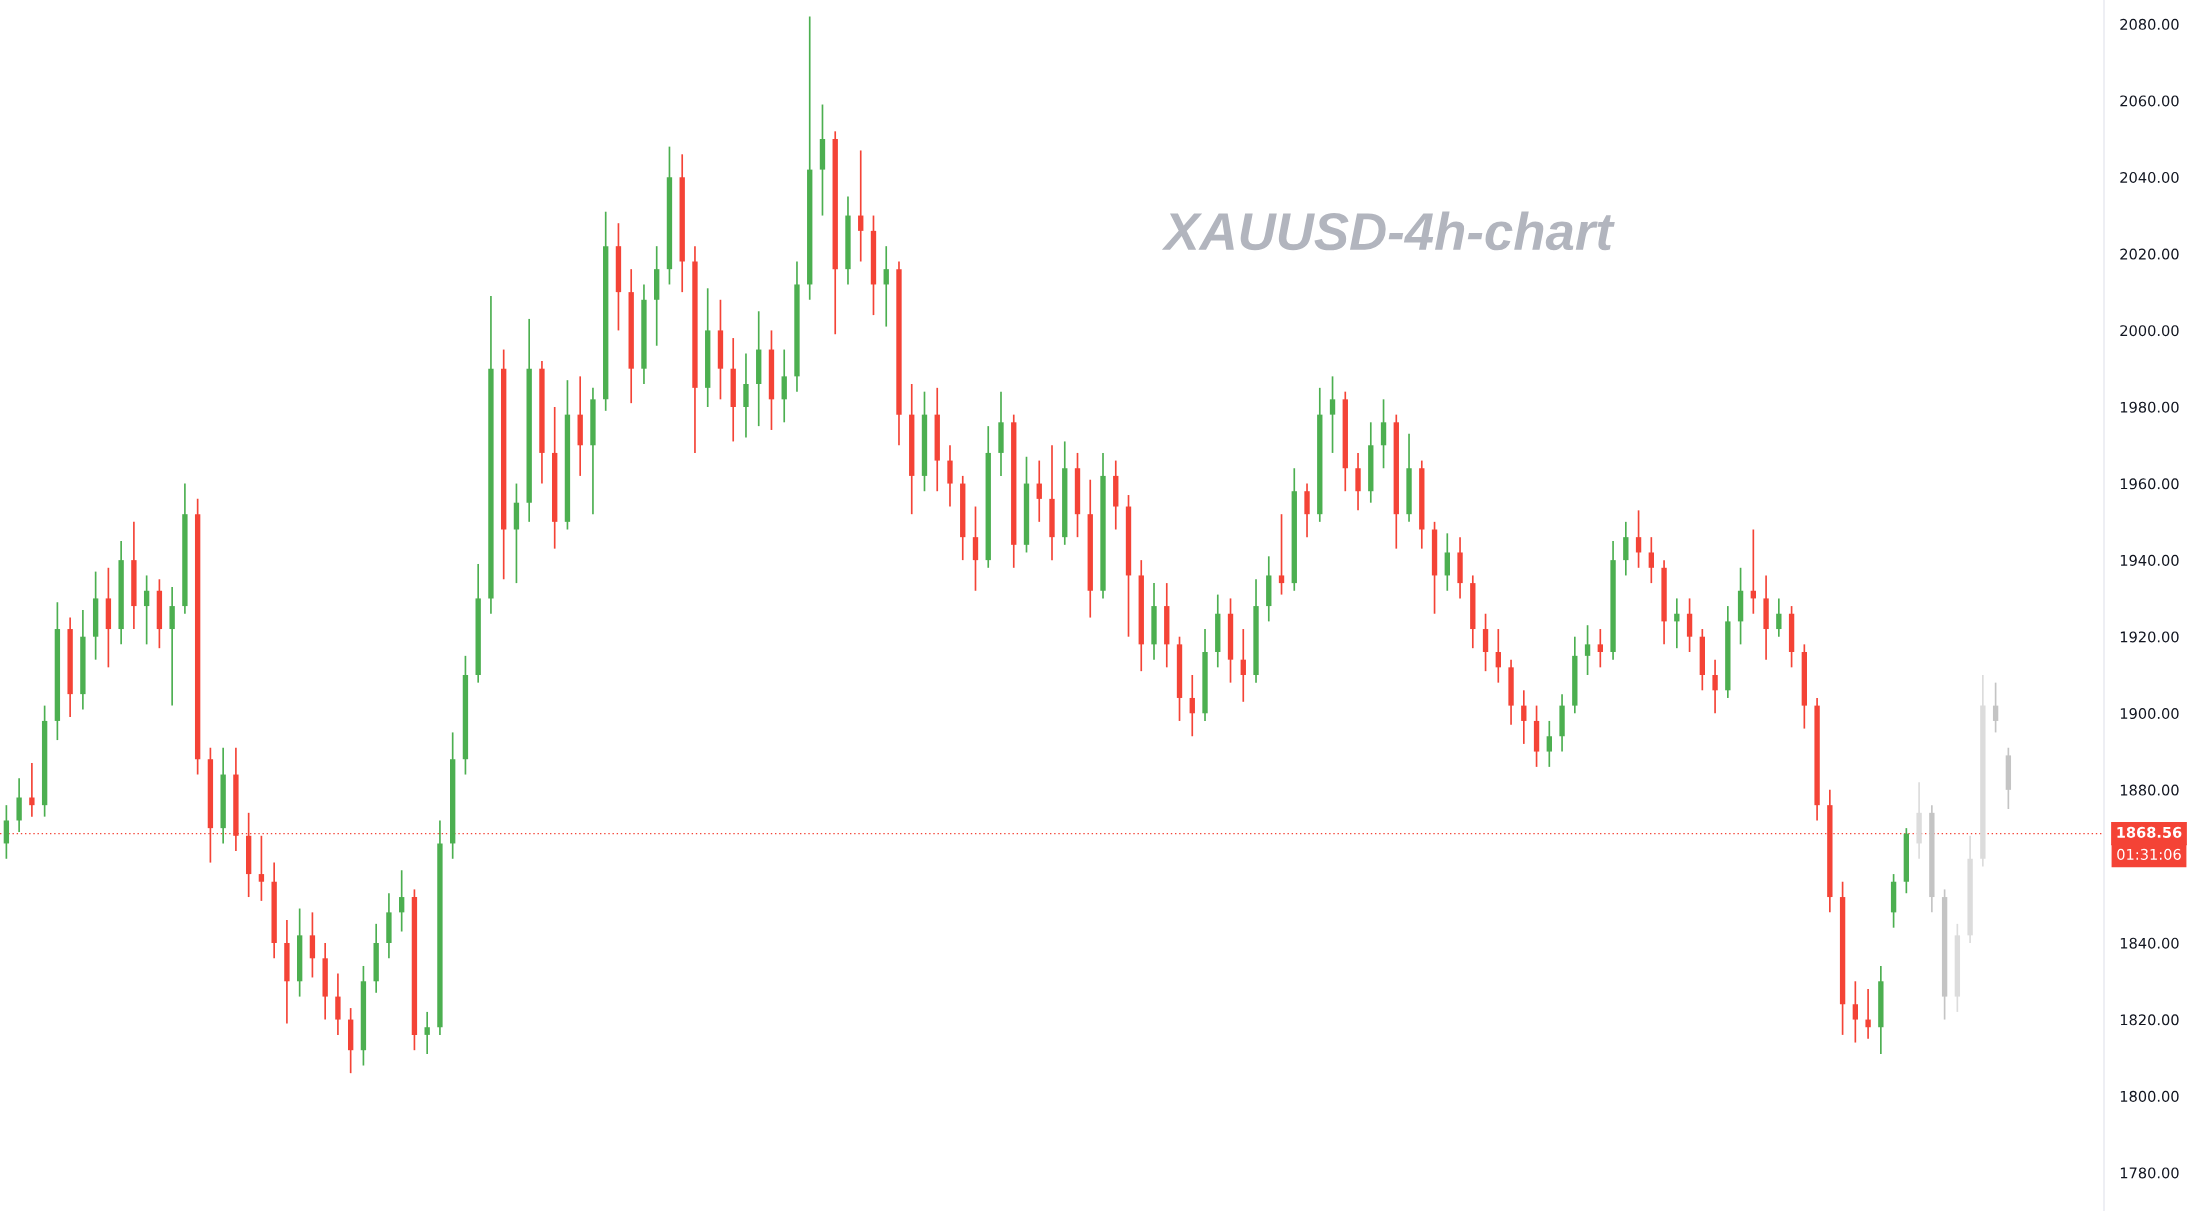 The width and height of the screenshot is (2198, 1211). What do you see at coordinates (2149, 331) in the screenshot?
I see `y-tick-label: 2000.00` at bounding box center [2149, 331].